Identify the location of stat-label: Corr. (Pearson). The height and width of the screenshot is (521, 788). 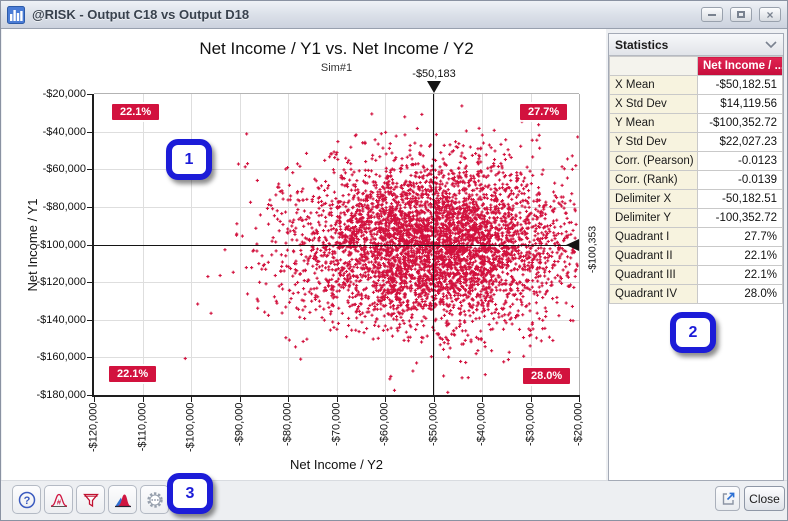
(653, 161).